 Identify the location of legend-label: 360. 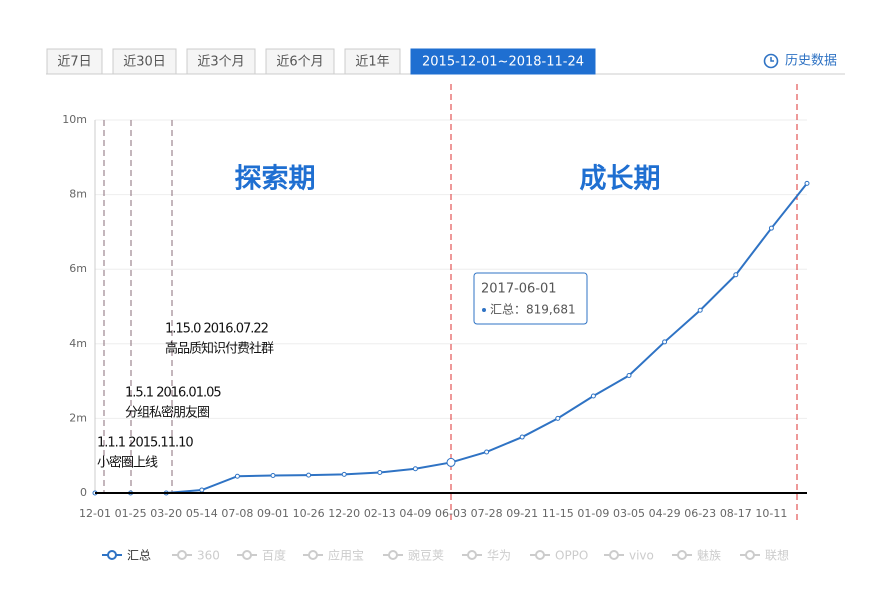
(208, 556).